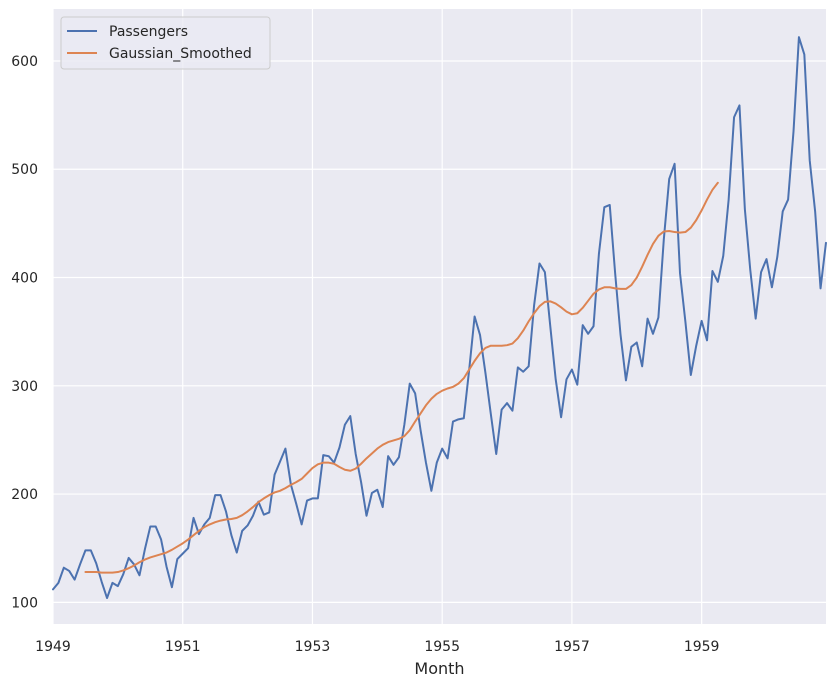 Image resolution: width=837 pixels, height=687 pixels. Describe the element at coordinates (24, 279) in the screenshot. I see `y-tick-label-400: 400` at that location.